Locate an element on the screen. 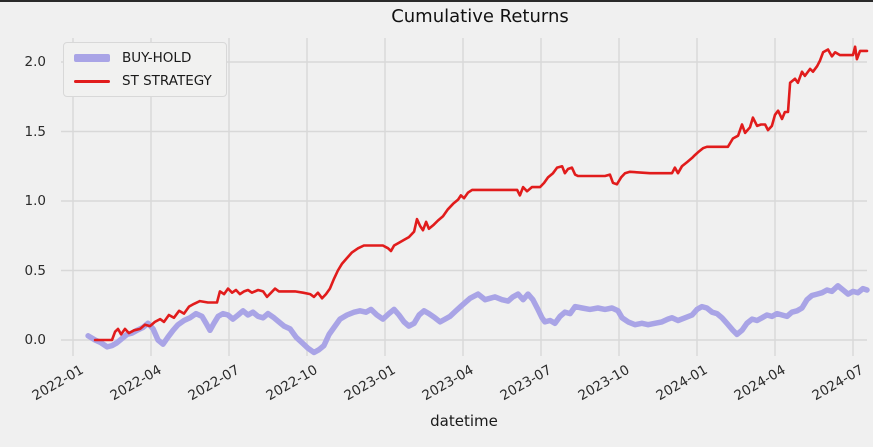 The image size is (873, 447). legend-entry-buy-hold: BUY-HOLD is located at coordinates (143, 58).